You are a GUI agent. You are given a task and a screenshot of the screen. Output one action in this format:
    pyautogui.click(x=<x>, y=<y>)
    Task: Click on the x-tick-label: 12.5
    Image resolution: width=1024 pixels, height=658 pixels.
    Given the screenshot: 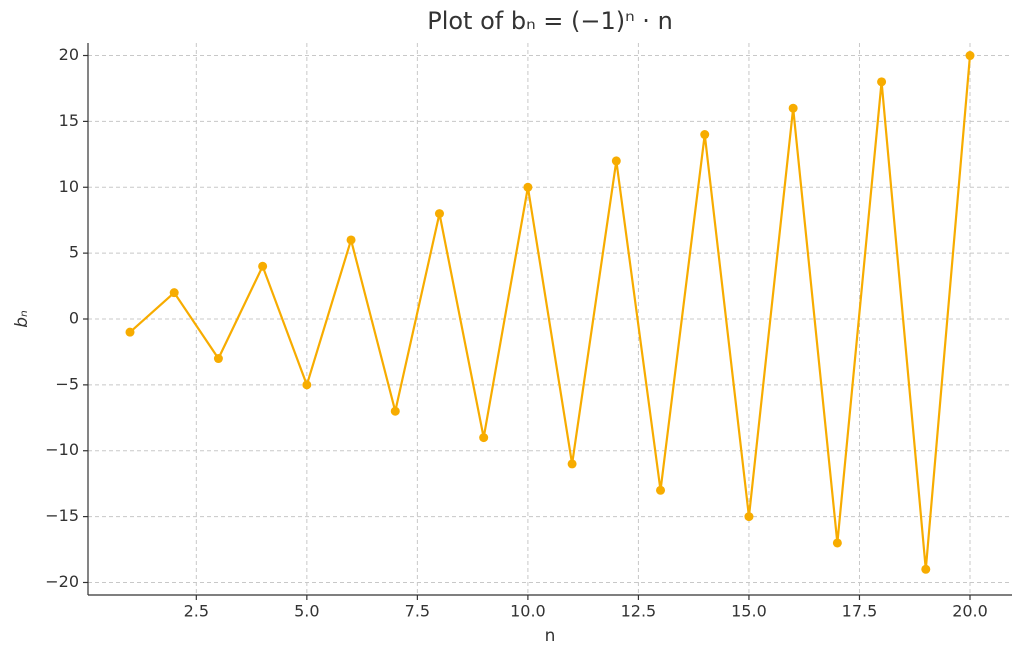 What is the action you would take?
    pyautogui.click(x=639, y=611)
    